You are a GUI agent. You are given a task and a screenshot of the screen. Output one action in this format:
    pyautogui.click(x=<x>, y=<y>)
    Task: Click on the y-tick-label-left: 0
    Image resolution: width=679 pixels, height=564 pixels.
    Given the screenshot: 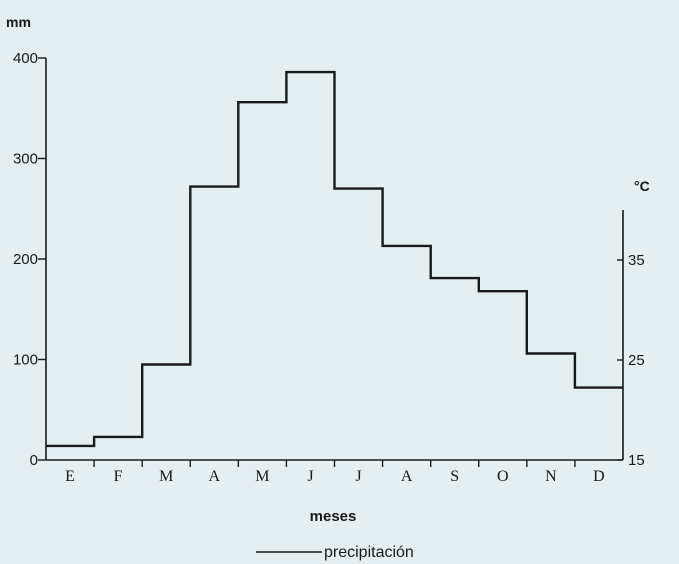 What is the action you would take?
    pyautogui.click(x=34, y=460)
    